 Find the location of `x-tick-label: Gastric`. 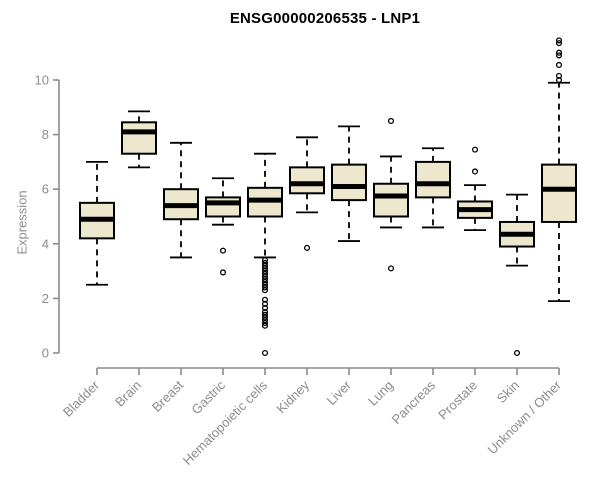

x-tick-label: Gastric is located at coordinates (208, 397).